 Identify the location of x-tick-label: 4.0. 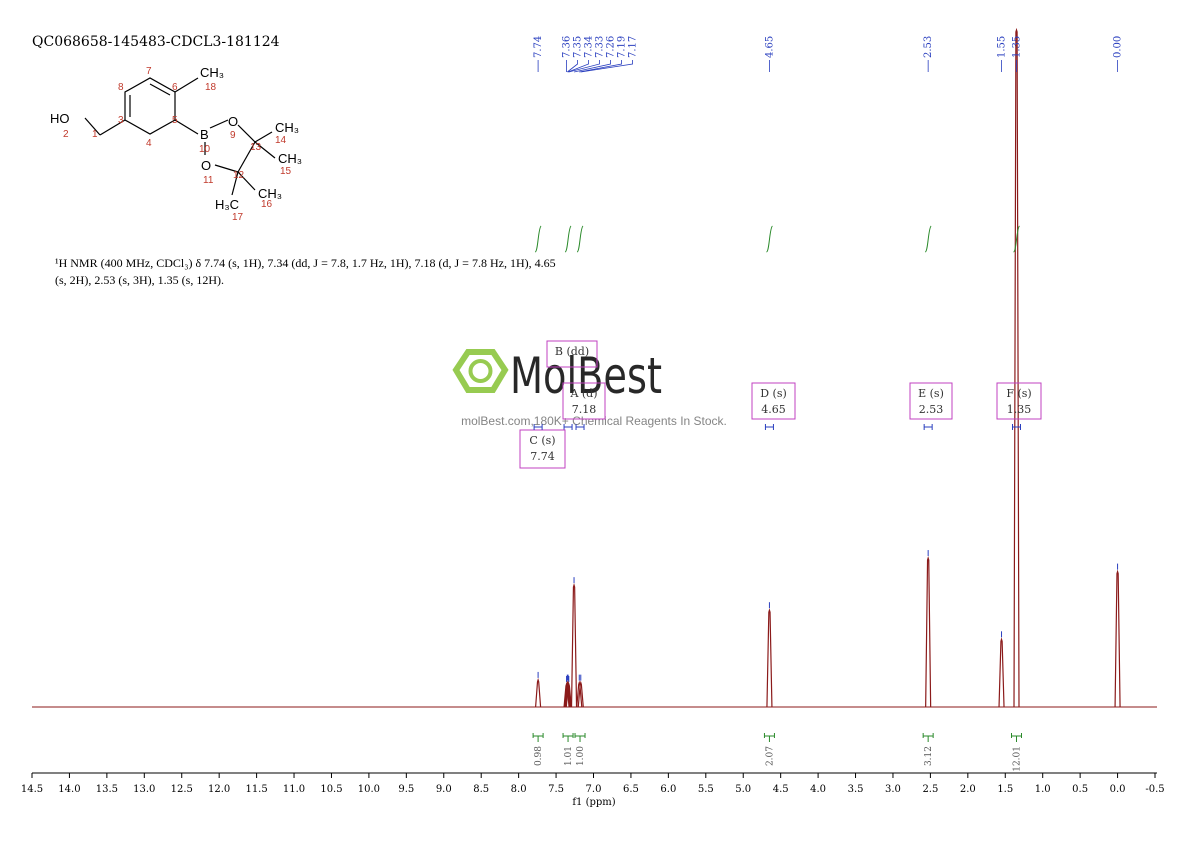
(818, 789).